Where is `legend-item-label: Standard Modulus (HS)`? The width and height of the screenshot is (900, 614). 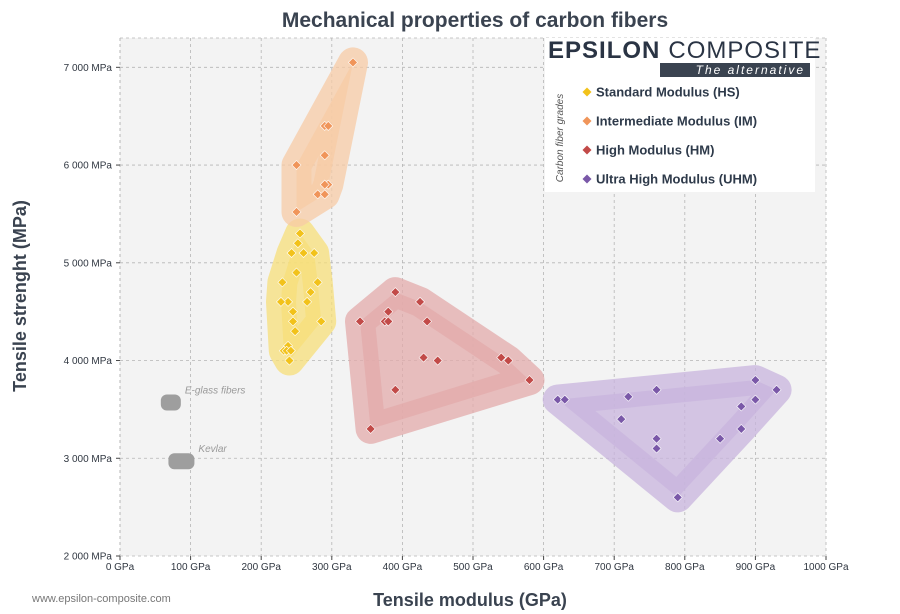
legend-item-label: Standard Modulus (HS) is located at coordinates (668, 92).